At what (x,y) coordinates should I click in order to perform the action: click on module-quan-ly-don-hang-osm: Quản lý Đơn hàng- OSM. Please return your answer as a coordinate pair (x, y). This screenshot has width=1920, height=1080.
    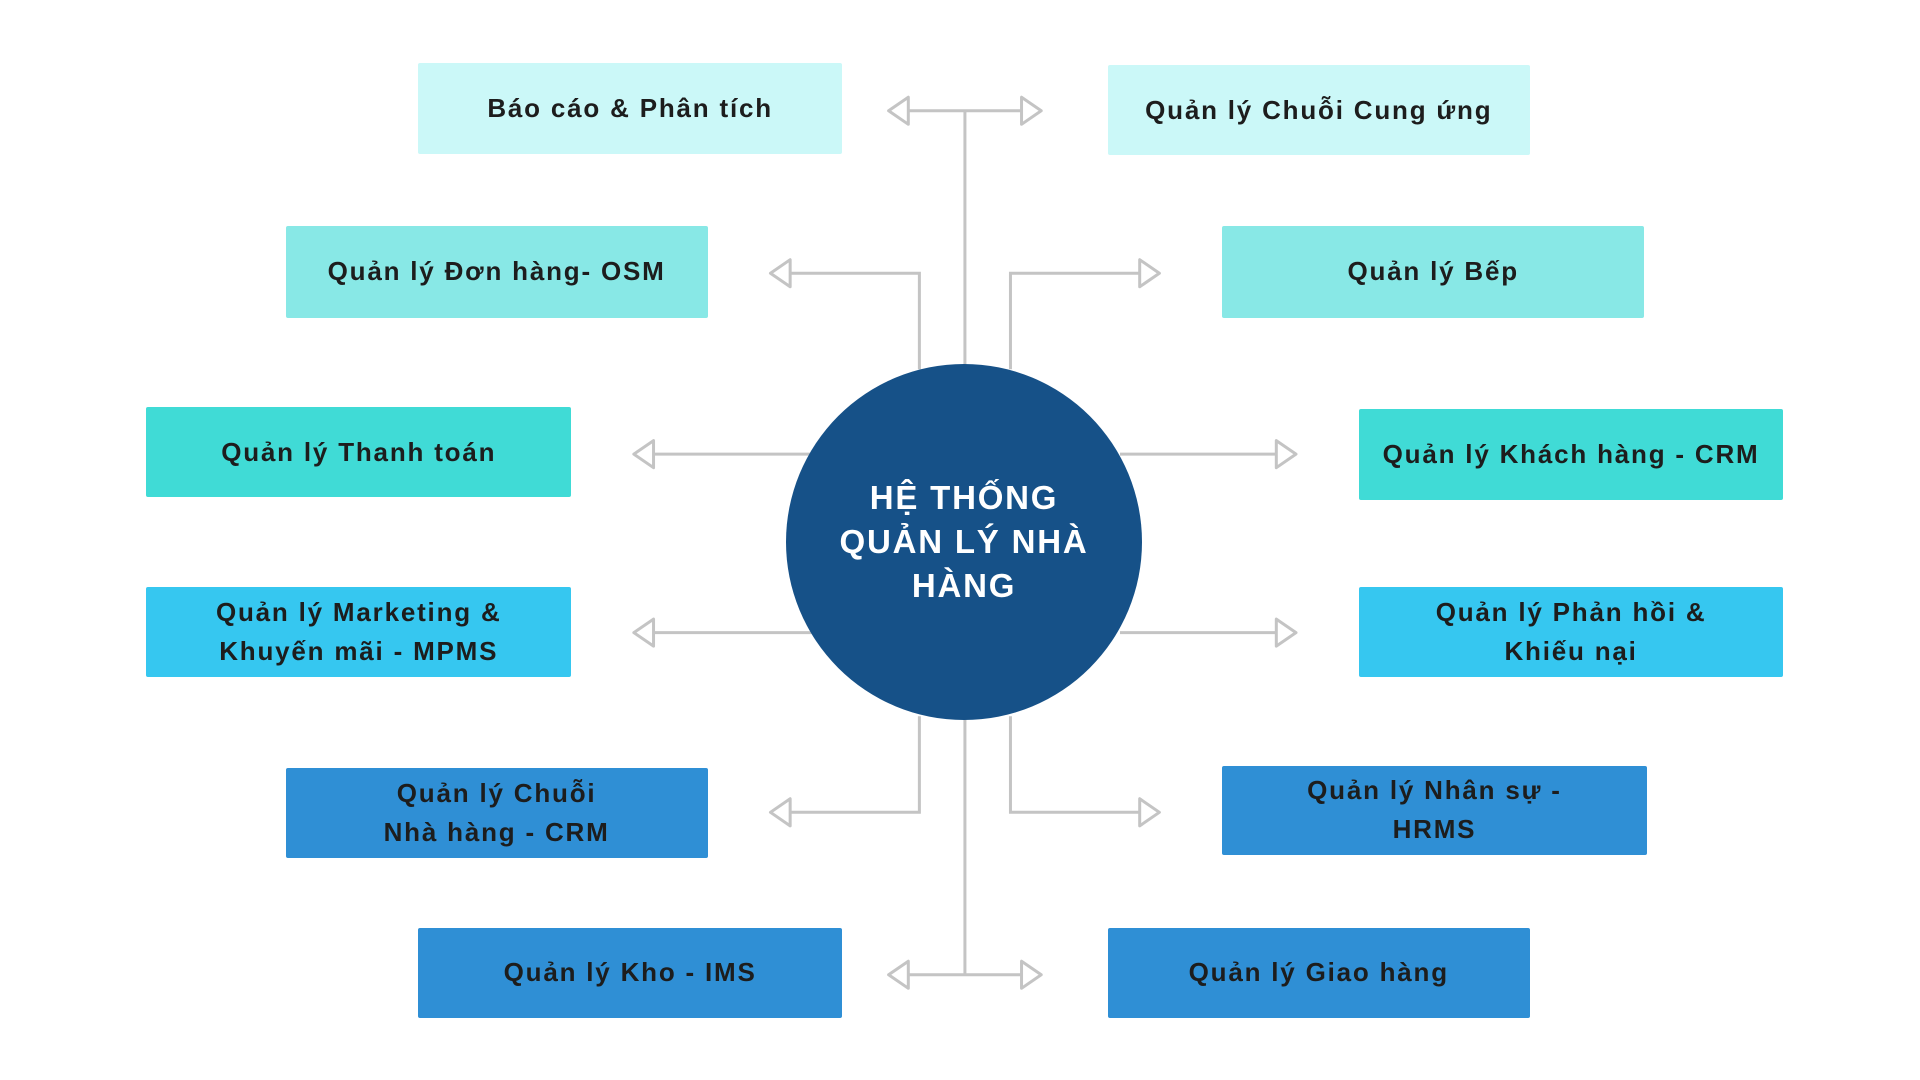
    Looking at the image, I should click on (496, 272).